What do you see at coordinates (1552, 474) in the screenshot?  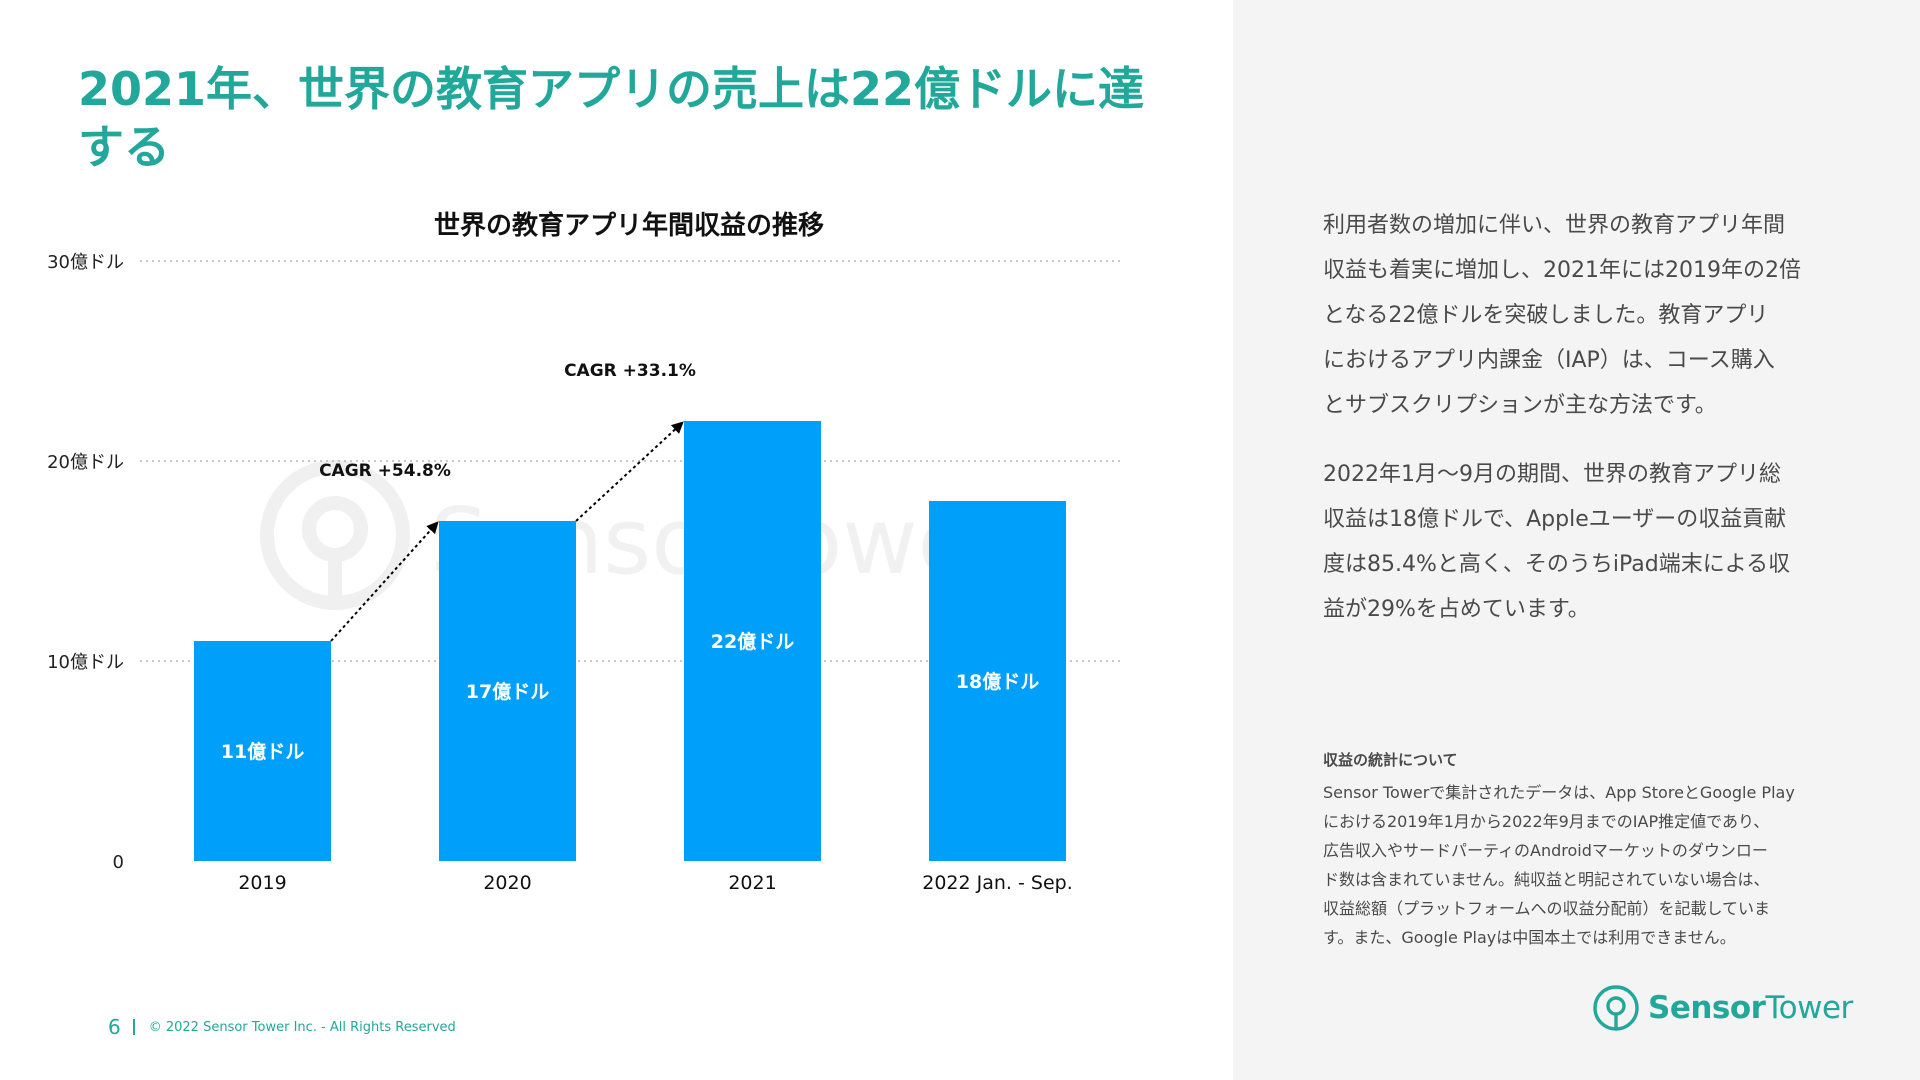 I see `desc2-line: 2022年1月〜9月の期間、世界の教育アプリ総` at bounding box center [1552, 474].